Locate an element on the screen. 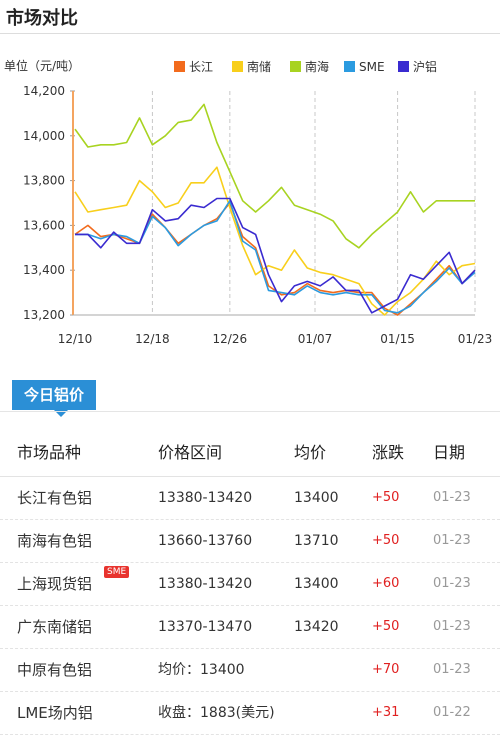  x-tick-label: 12/10 is located at coordinates (75, 339).